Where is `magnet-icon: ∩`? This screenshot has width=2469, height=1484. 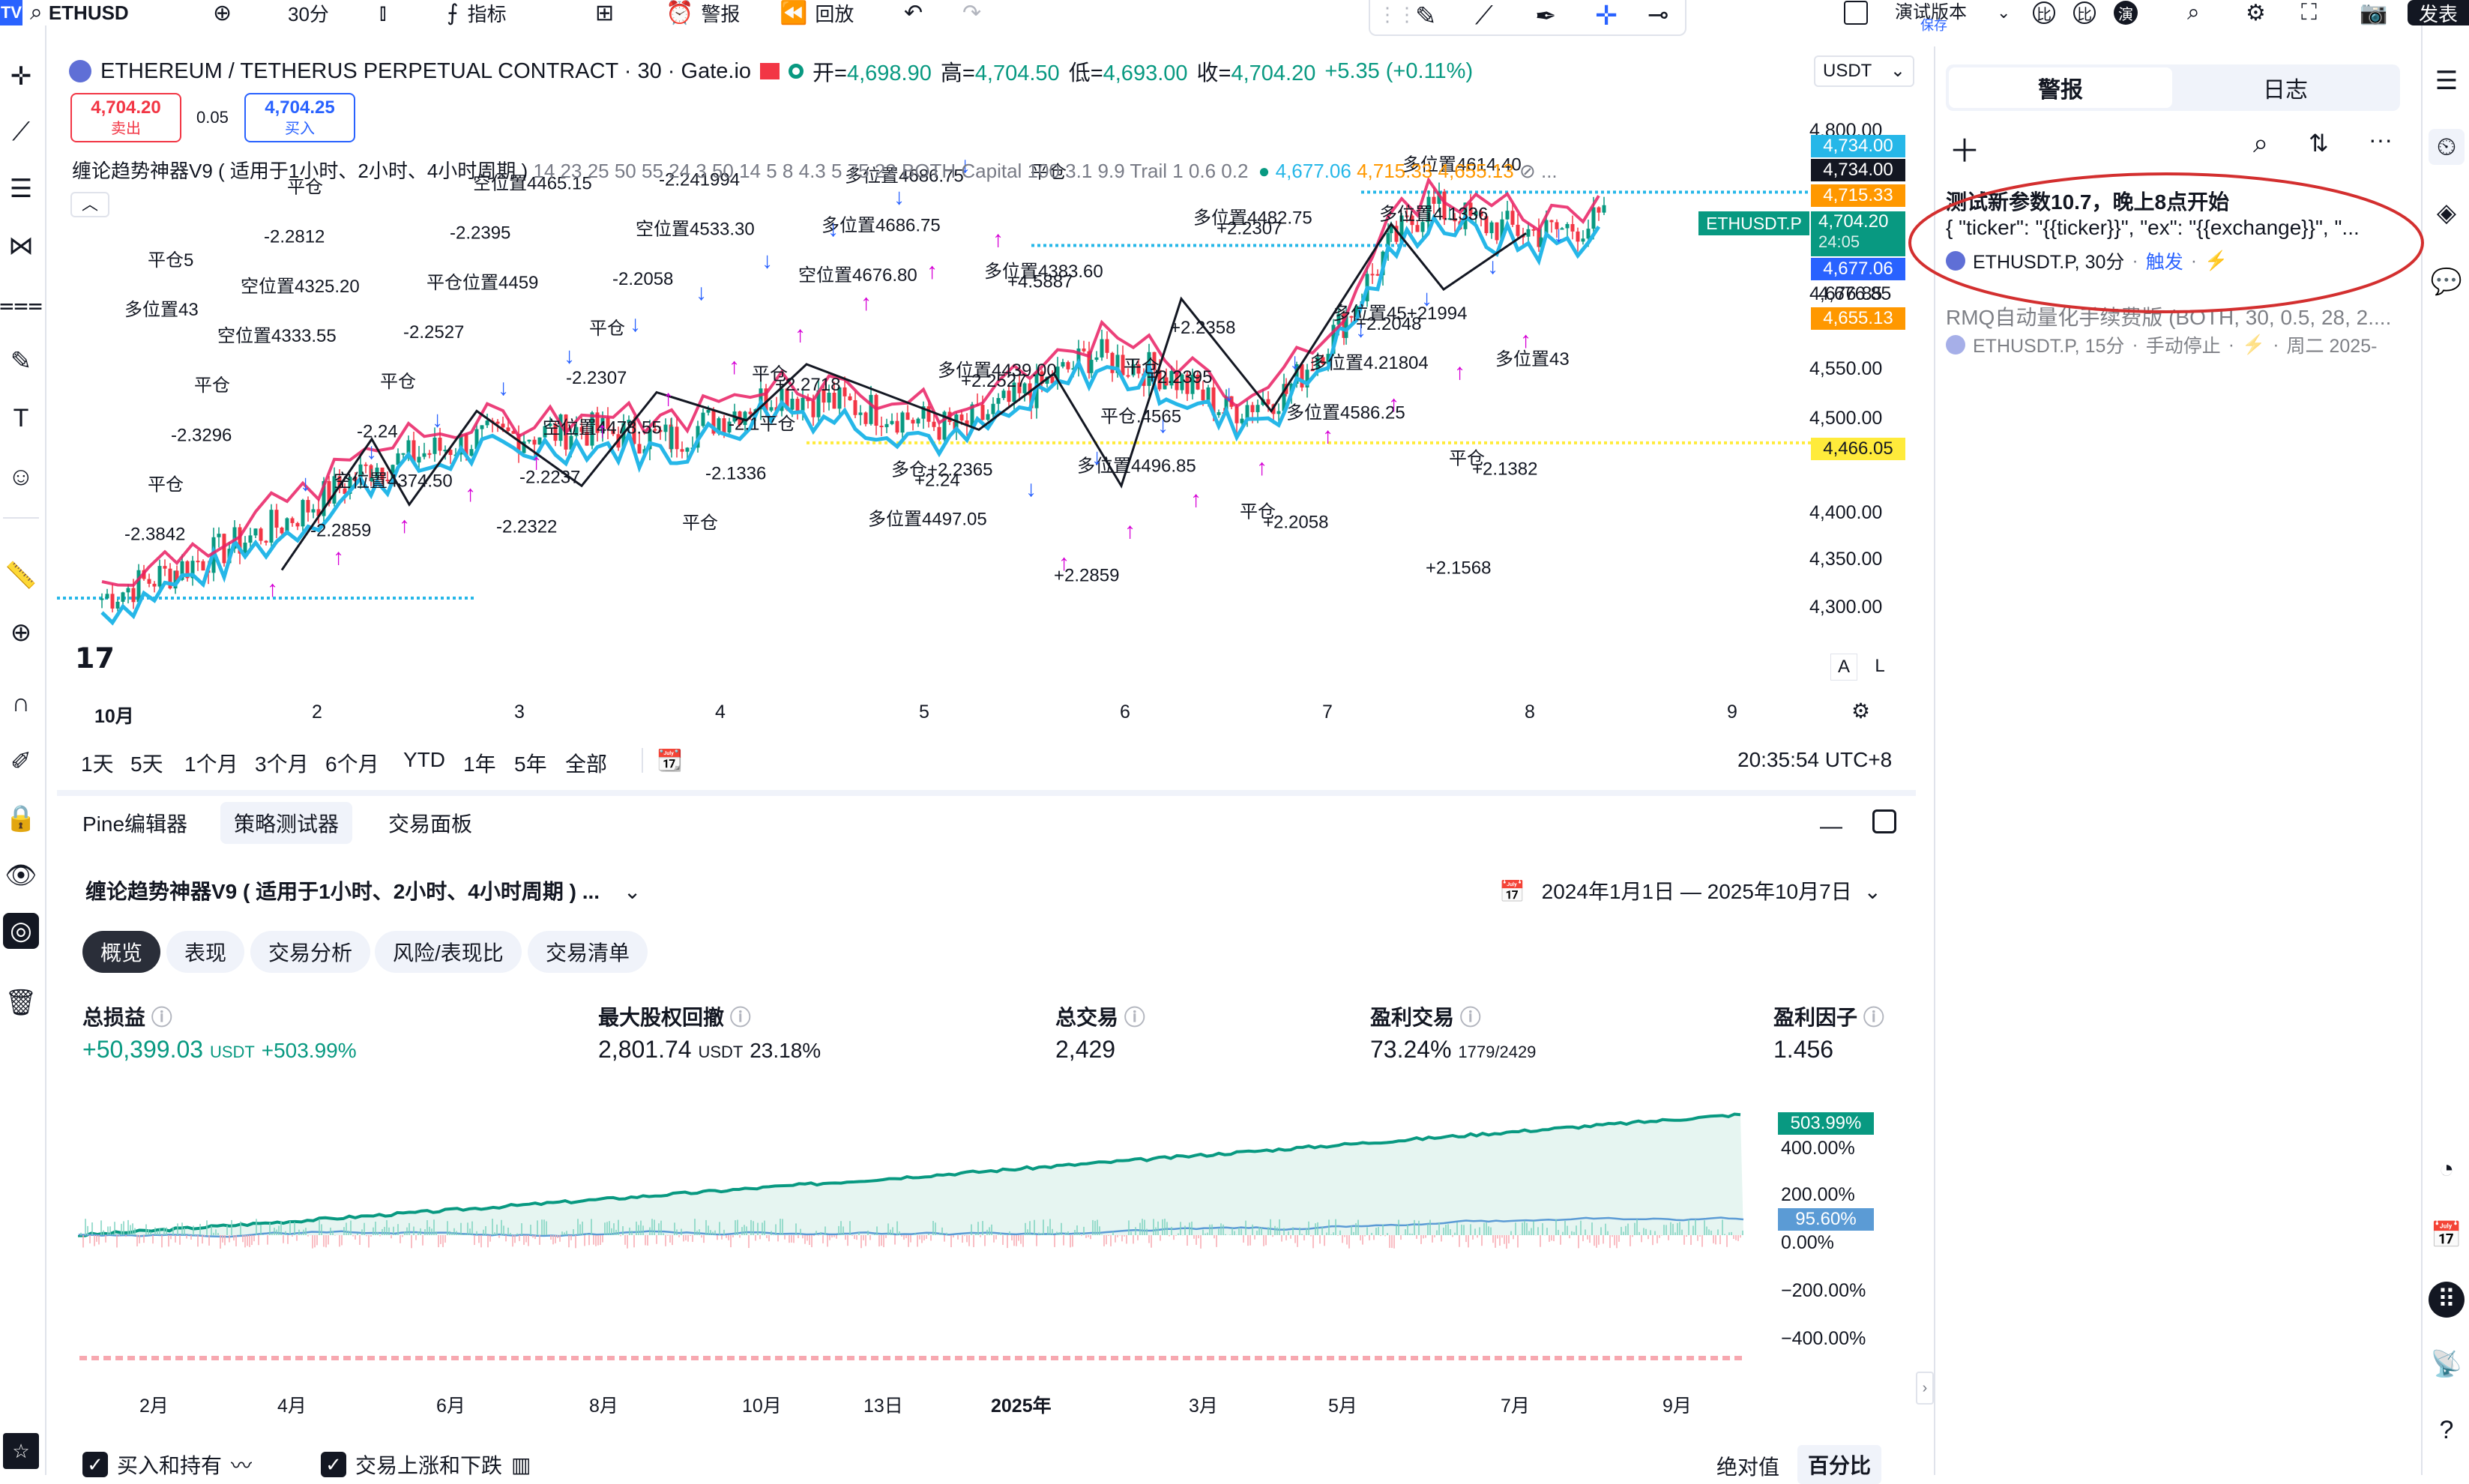
magnet-icon: ∩ is located at coordinates (21, 703).